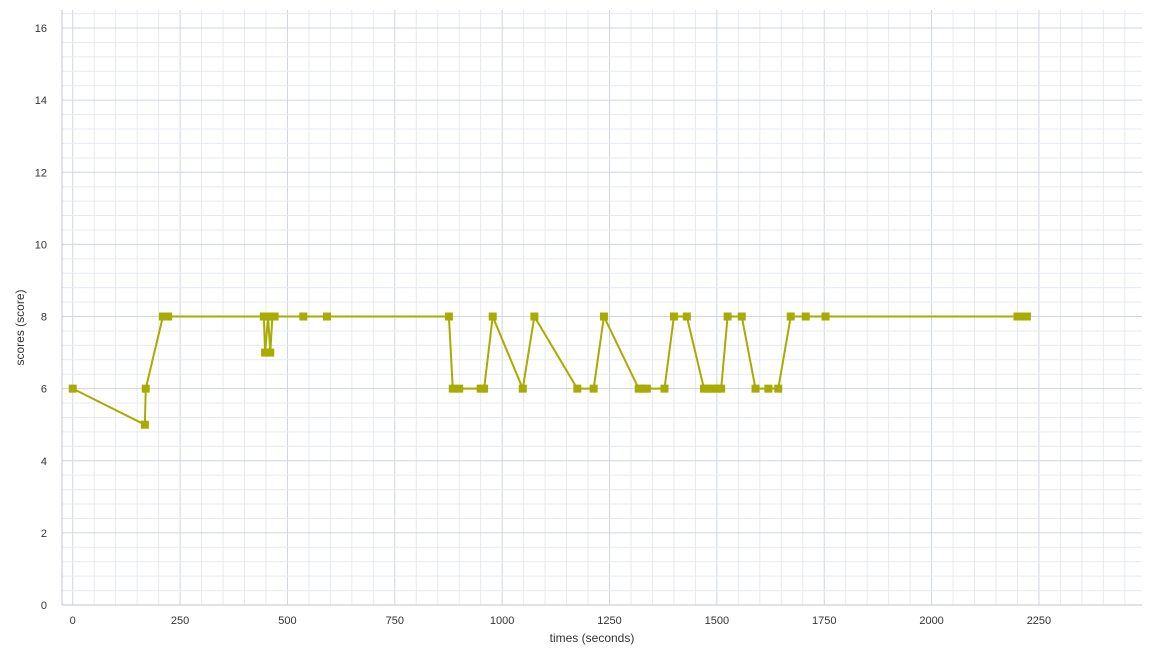  I want to click on x-tick-label: 500, so click(287, 621).